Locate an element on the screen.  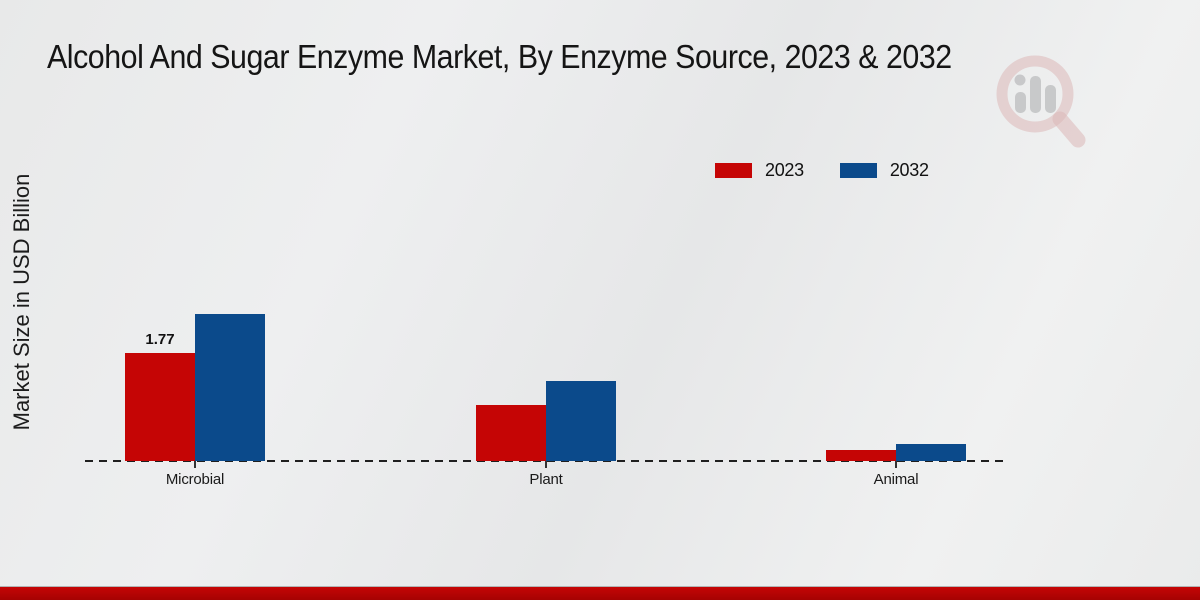
legend-item-2032: 2032 is located at coordinates (884, 170).